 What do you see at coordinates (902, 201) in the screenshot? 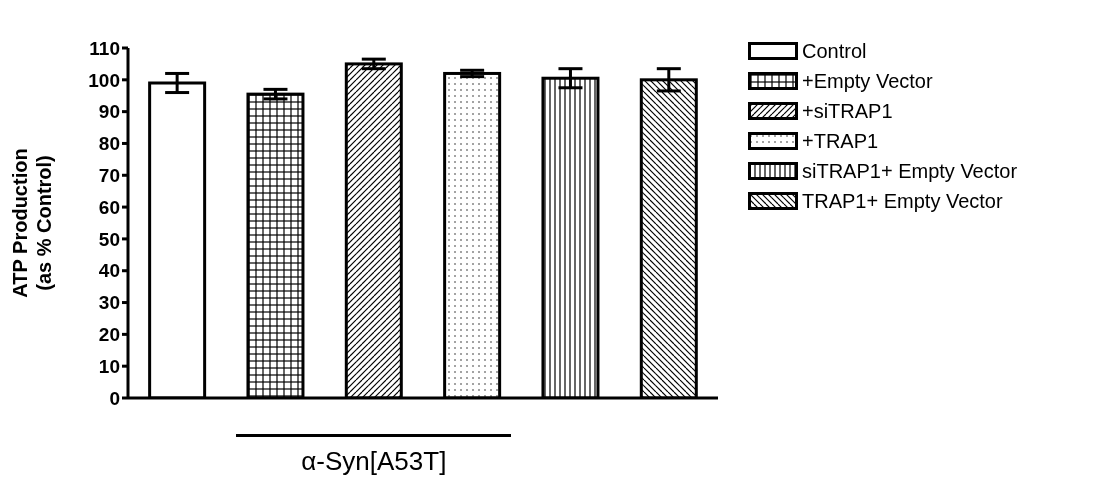
I see `legend-label: TRAP1+ Empty Vector` at bounding box center [902, 201].